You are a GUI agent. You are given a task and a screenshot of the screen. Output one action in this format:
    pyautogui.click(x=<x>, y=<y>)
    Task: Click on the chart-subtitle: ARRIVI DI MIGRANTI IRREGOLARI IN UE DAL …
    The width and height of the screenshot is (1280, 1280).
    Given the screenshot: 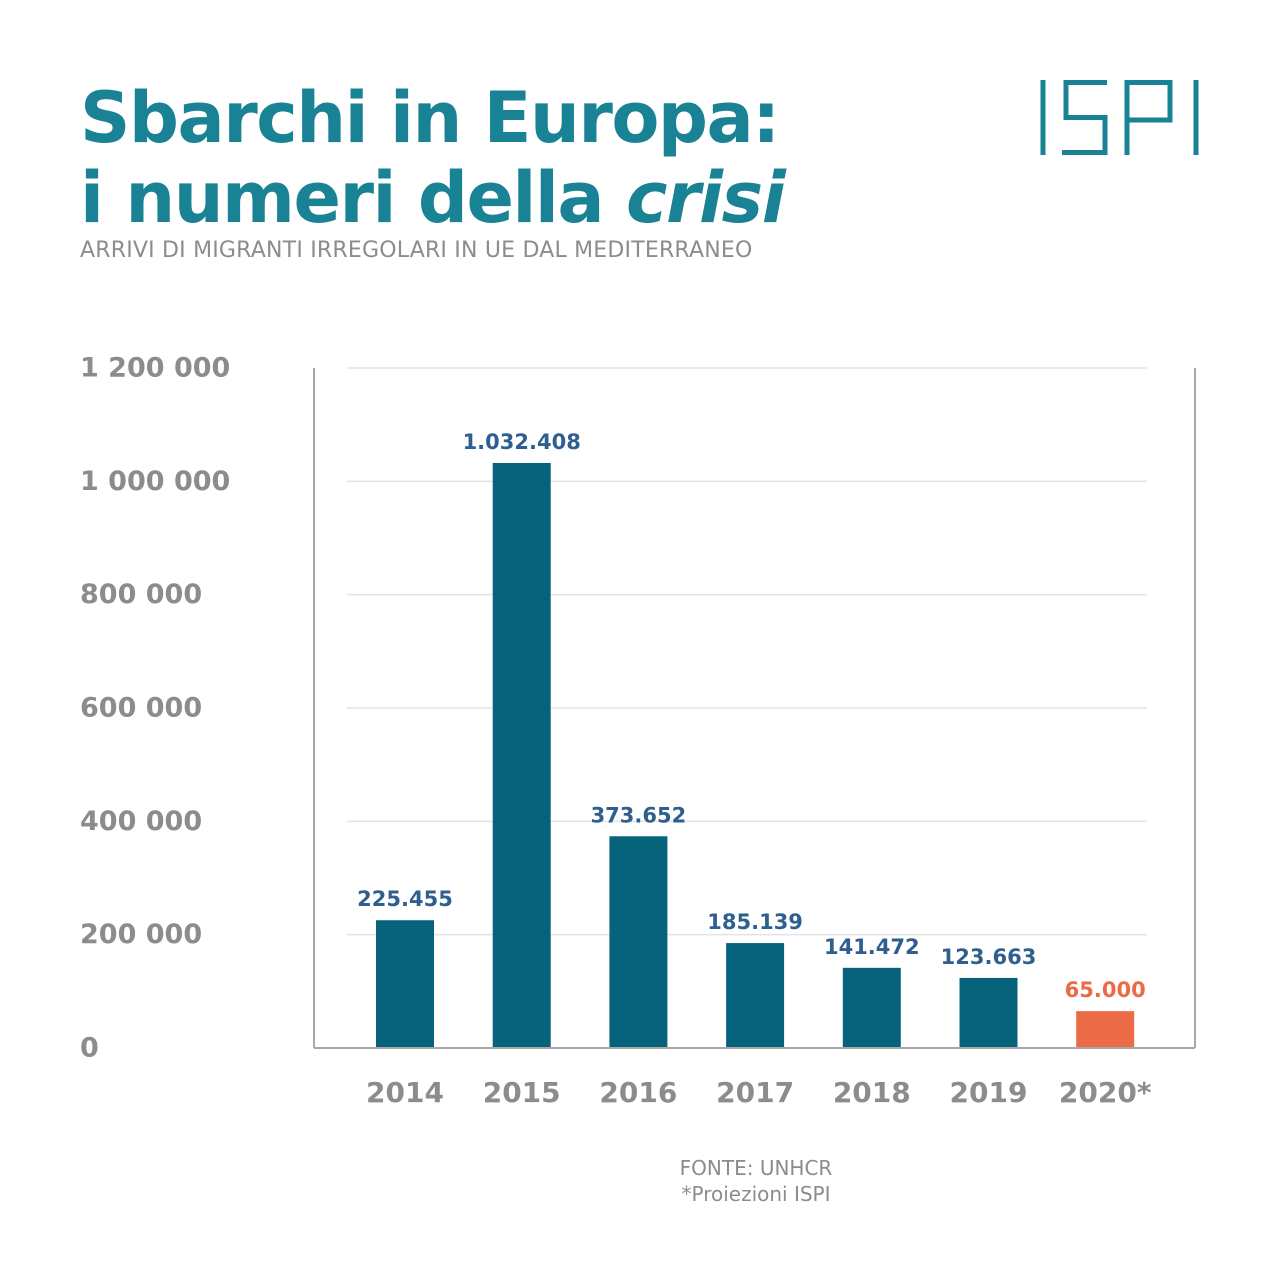 What is the action you would take?
    pyautogui.click(x=416, y=250)
    